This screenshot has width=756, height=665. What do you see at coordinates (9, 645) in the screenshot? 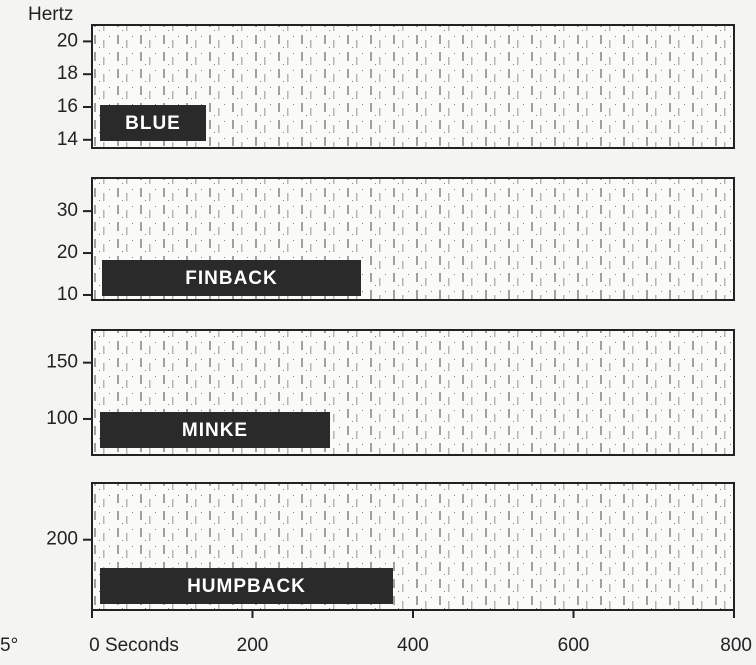
I see `margin-text: 5°` at bounding box center [9, 645].